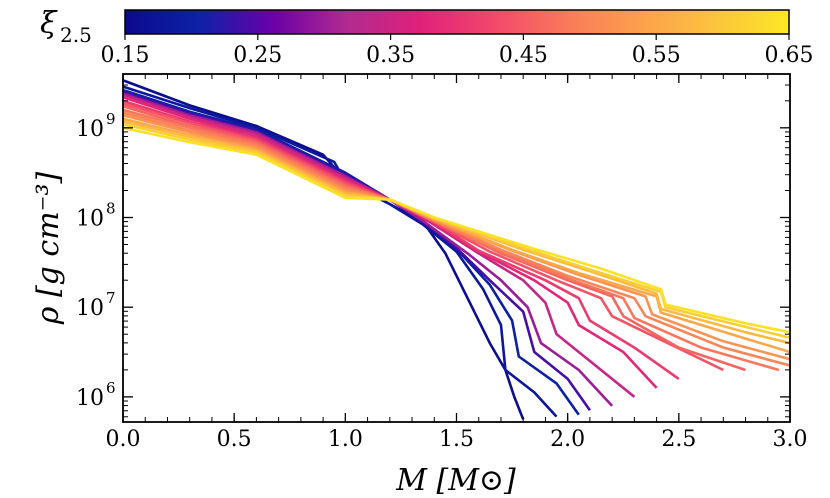 Image resolution: width=830 pixels, height=498 pixels. Describe the element at coordinates (790, 439) in the screenshot. I see `x-tick-label: 3.0` at that location.